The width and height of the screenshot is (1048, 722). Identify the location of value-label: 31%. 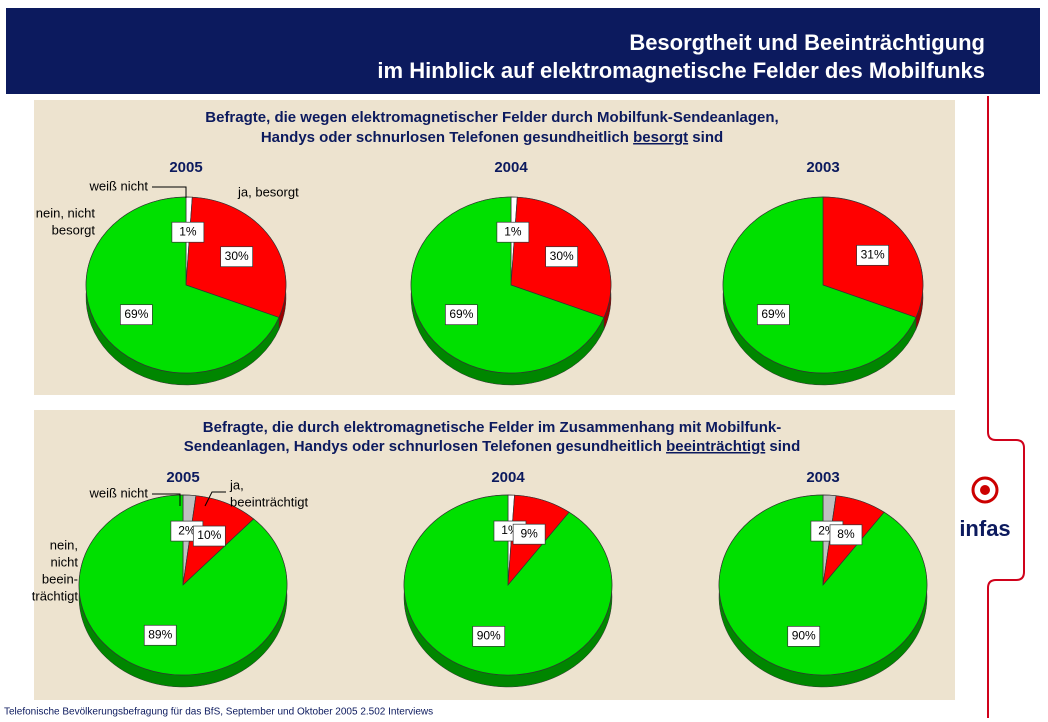
(873, 254).